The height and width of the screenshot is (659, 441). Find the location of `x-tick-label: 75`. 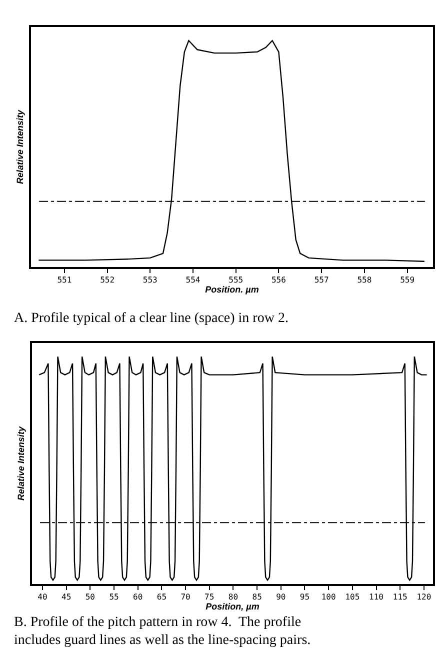

x-tick-label: 75 is located at coordinates (209, 597).